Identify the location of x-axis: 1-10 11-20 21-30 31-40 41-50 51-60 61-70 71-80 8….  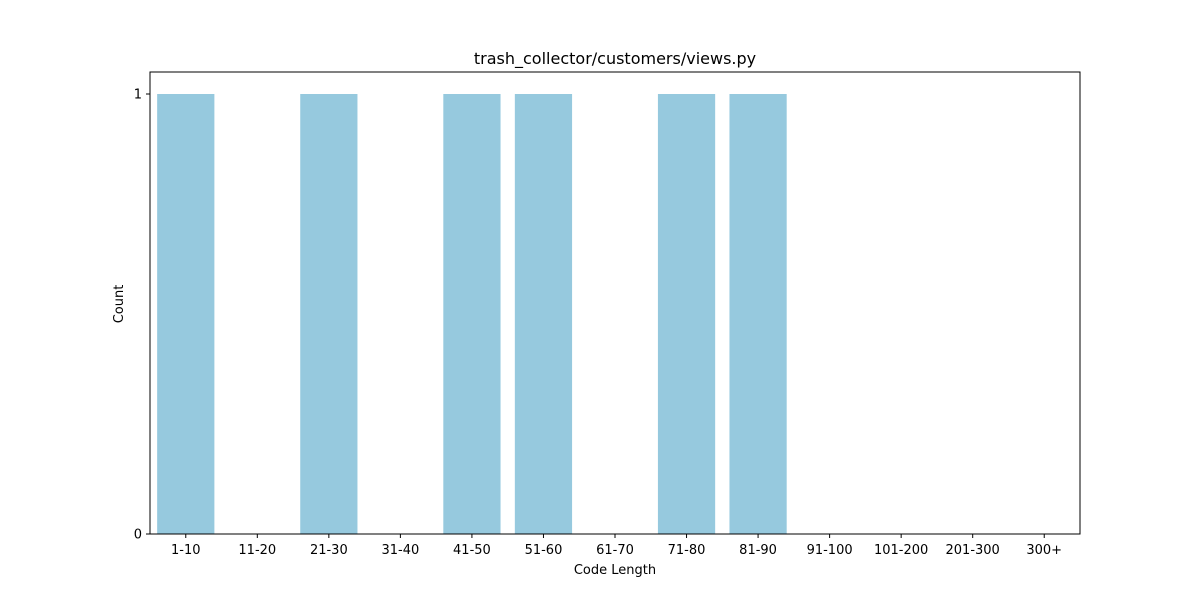
(616, 546).